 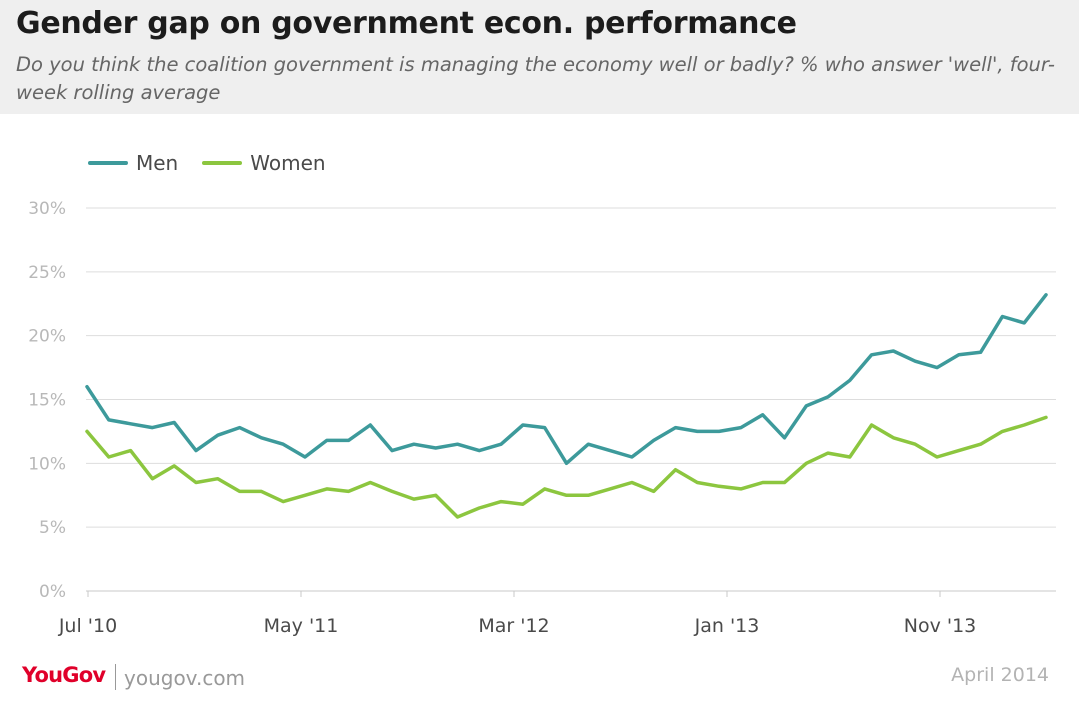 What do you see at coordinates (513, 626) in the screenshot?
I see `x-tick-label: Mar '12` at bounding box center [513, 626].